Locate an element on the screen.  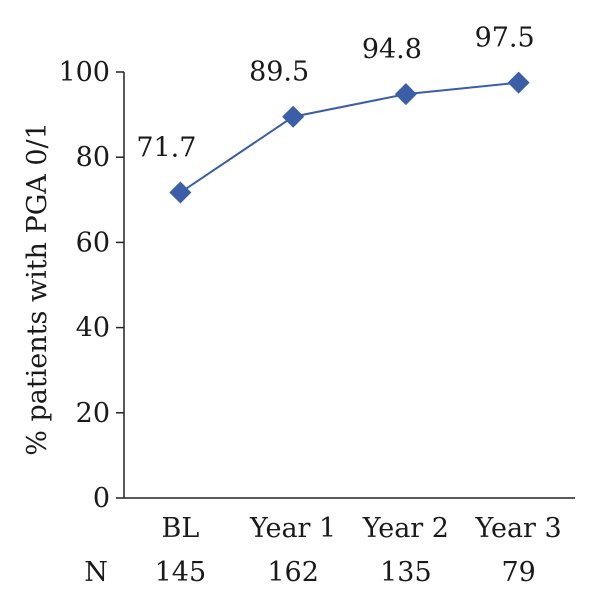
series-line is located at coordinates (349, 137).